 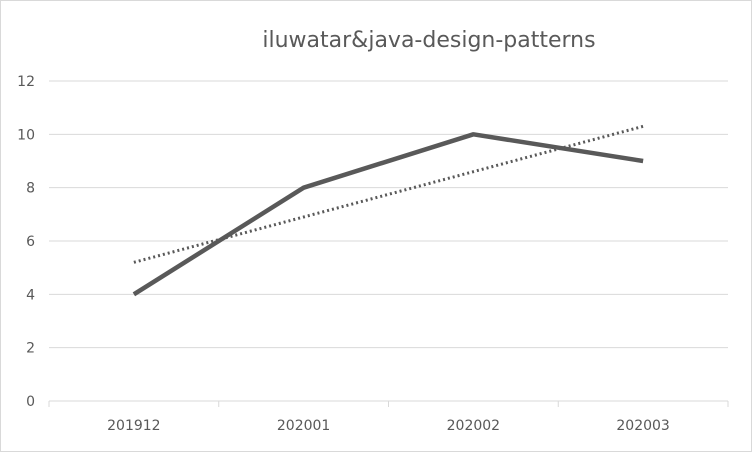 What do you see at coordinates (30, 402) in the screenshot?
I see `y-tick-label: 0` at bounding box center [30, 402].